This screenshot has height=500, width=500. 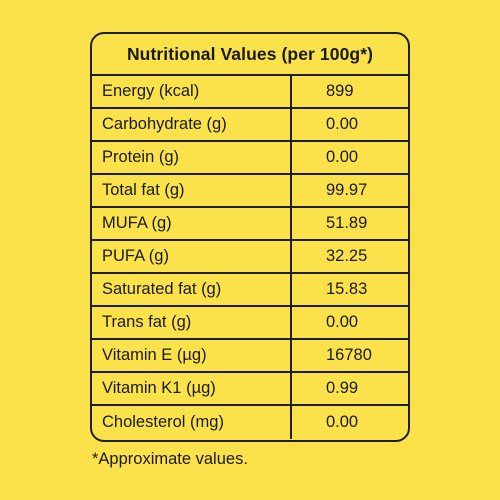 I want to click on nutrient-name: MUFA (g), so click(x=192, y=223).